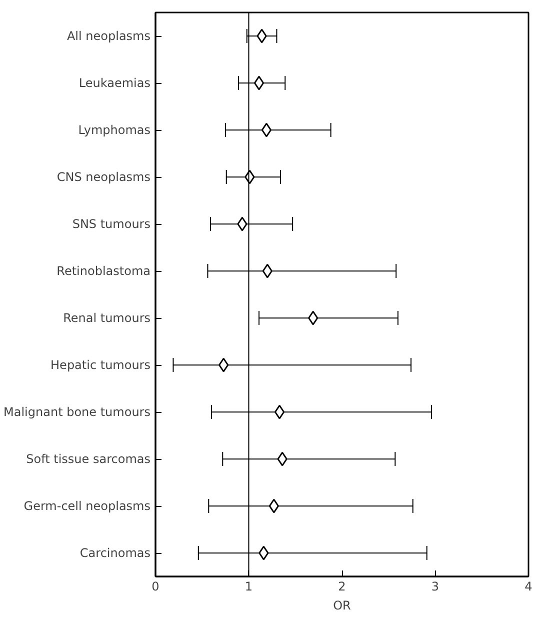 This screenshot has height=623, width=546. I want to click on y-tick-label: Soft tissue sarcomas, so click(88, 459).